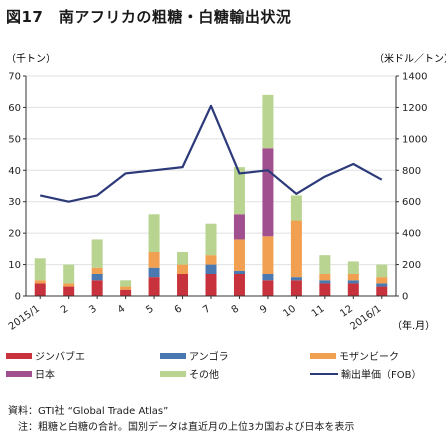 The width and height of the screenshot is (446, 443). Describe the element at coordinates (60, 357) in the screenshot. I see `legend-label-zimbabwe: ジンバブエ` at that location.